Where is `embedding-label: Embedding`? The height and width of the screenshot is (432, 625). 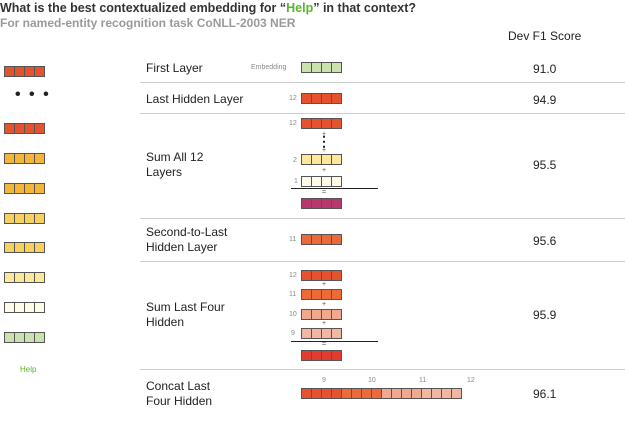 embedding-label: Embedding is located at coordinates (269, 67).